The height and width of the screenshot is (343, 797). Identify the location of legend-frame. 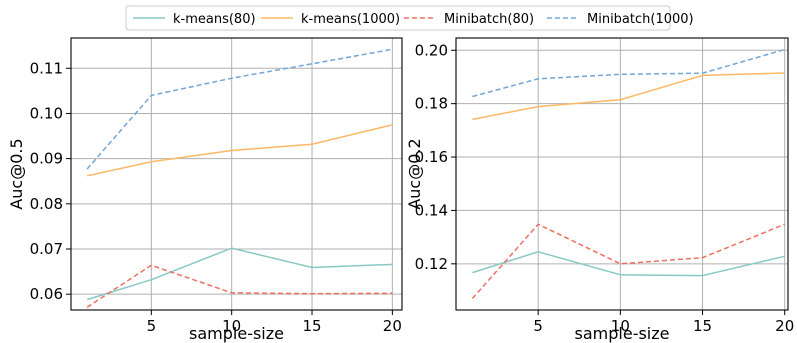
(398, 18).